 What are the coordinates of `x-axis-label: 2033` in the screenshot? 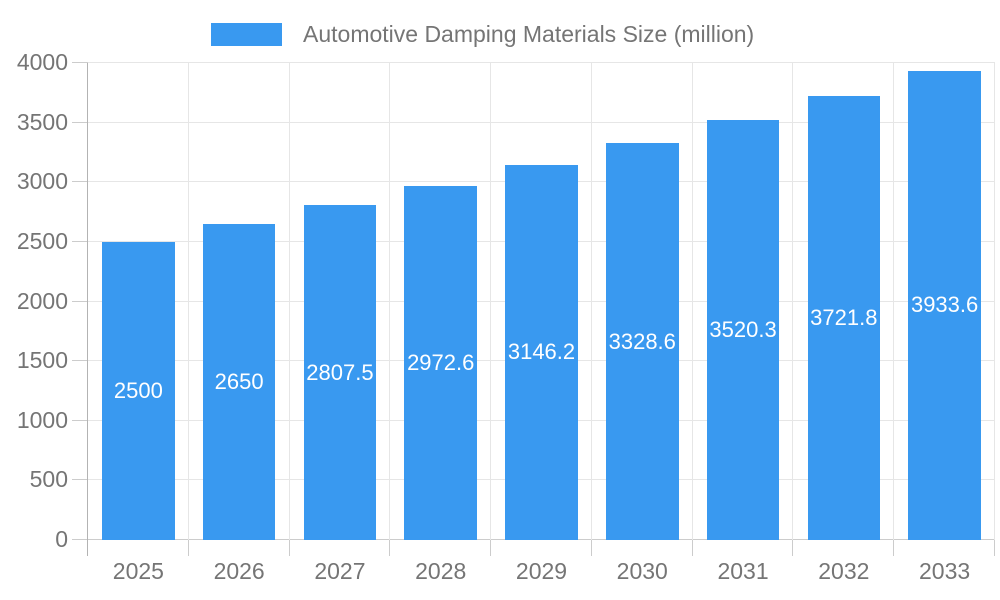 It's located at (945, 571).